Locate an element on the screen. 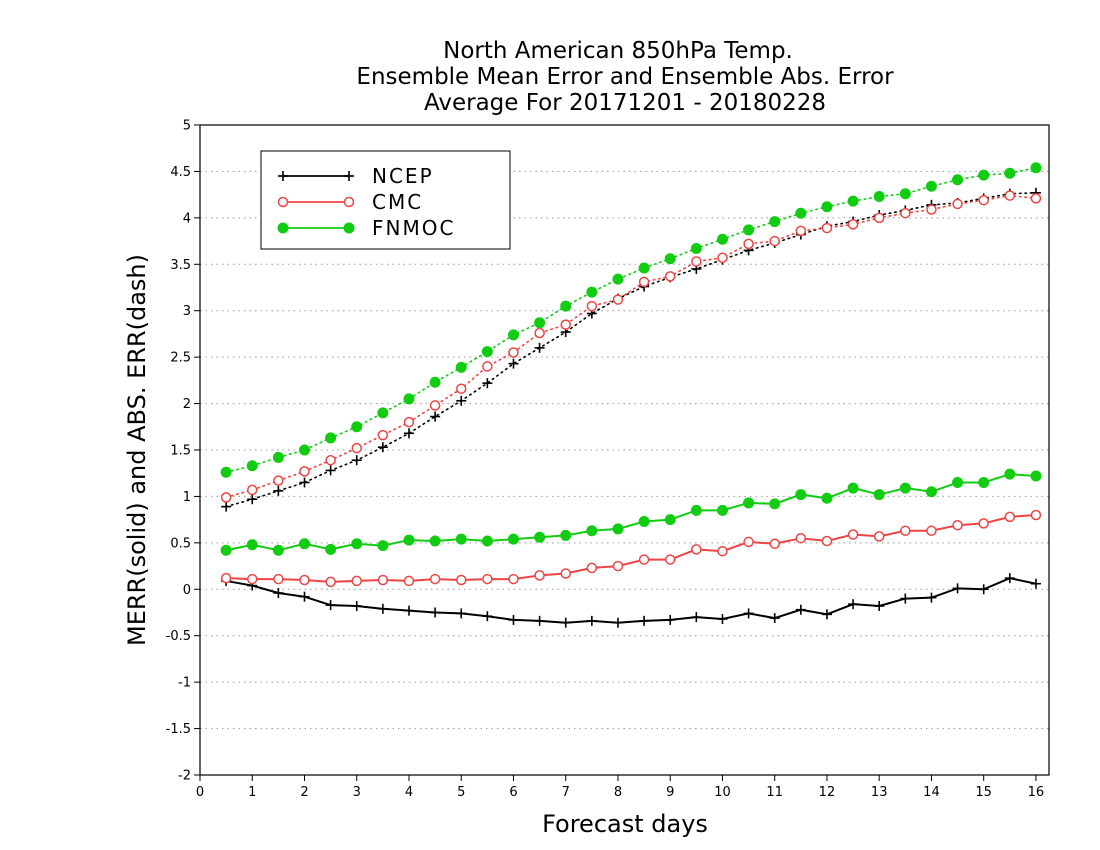 This screenshot has height=850, width=1100. y-tick-label: 4.5 is located at coordinates (180, 172).